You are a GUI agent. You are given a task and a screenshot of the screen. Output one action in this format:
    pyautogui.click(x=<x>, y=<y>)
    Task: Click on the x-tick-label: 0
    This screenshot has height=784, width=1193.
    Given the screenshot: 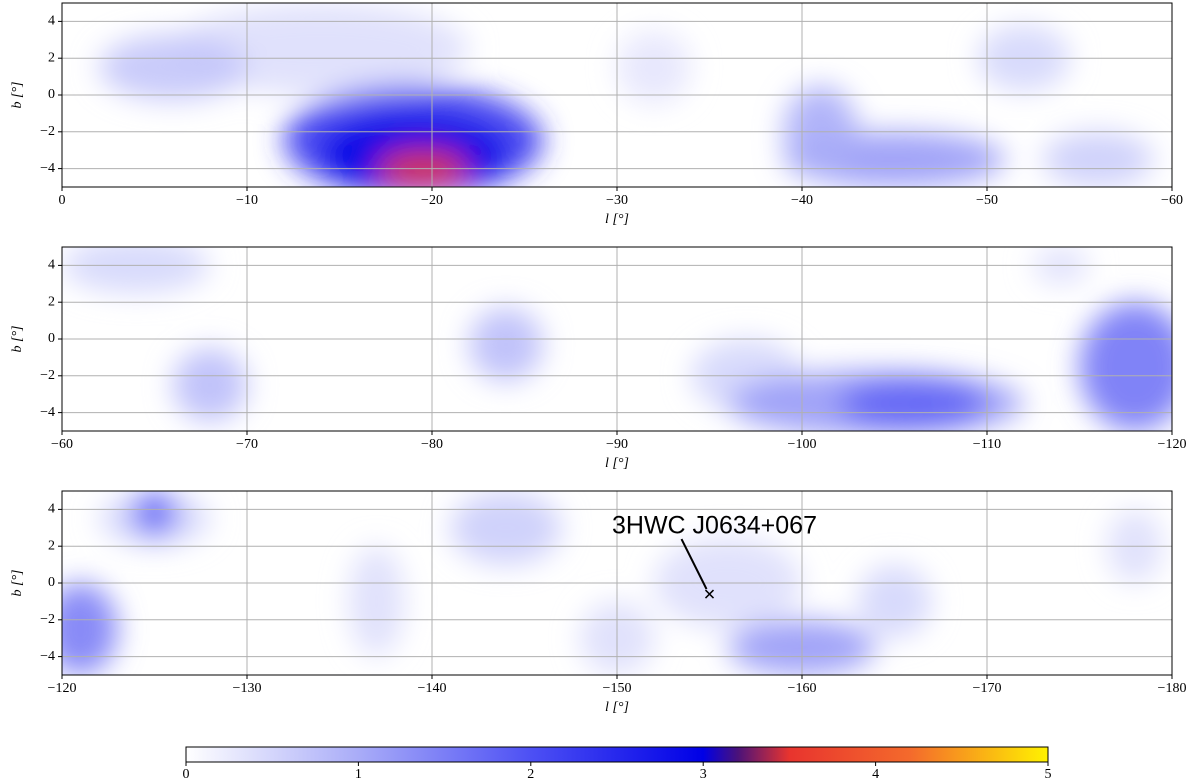 What is the action you would take?
    pyautogui.click(x=62, y=200)
    